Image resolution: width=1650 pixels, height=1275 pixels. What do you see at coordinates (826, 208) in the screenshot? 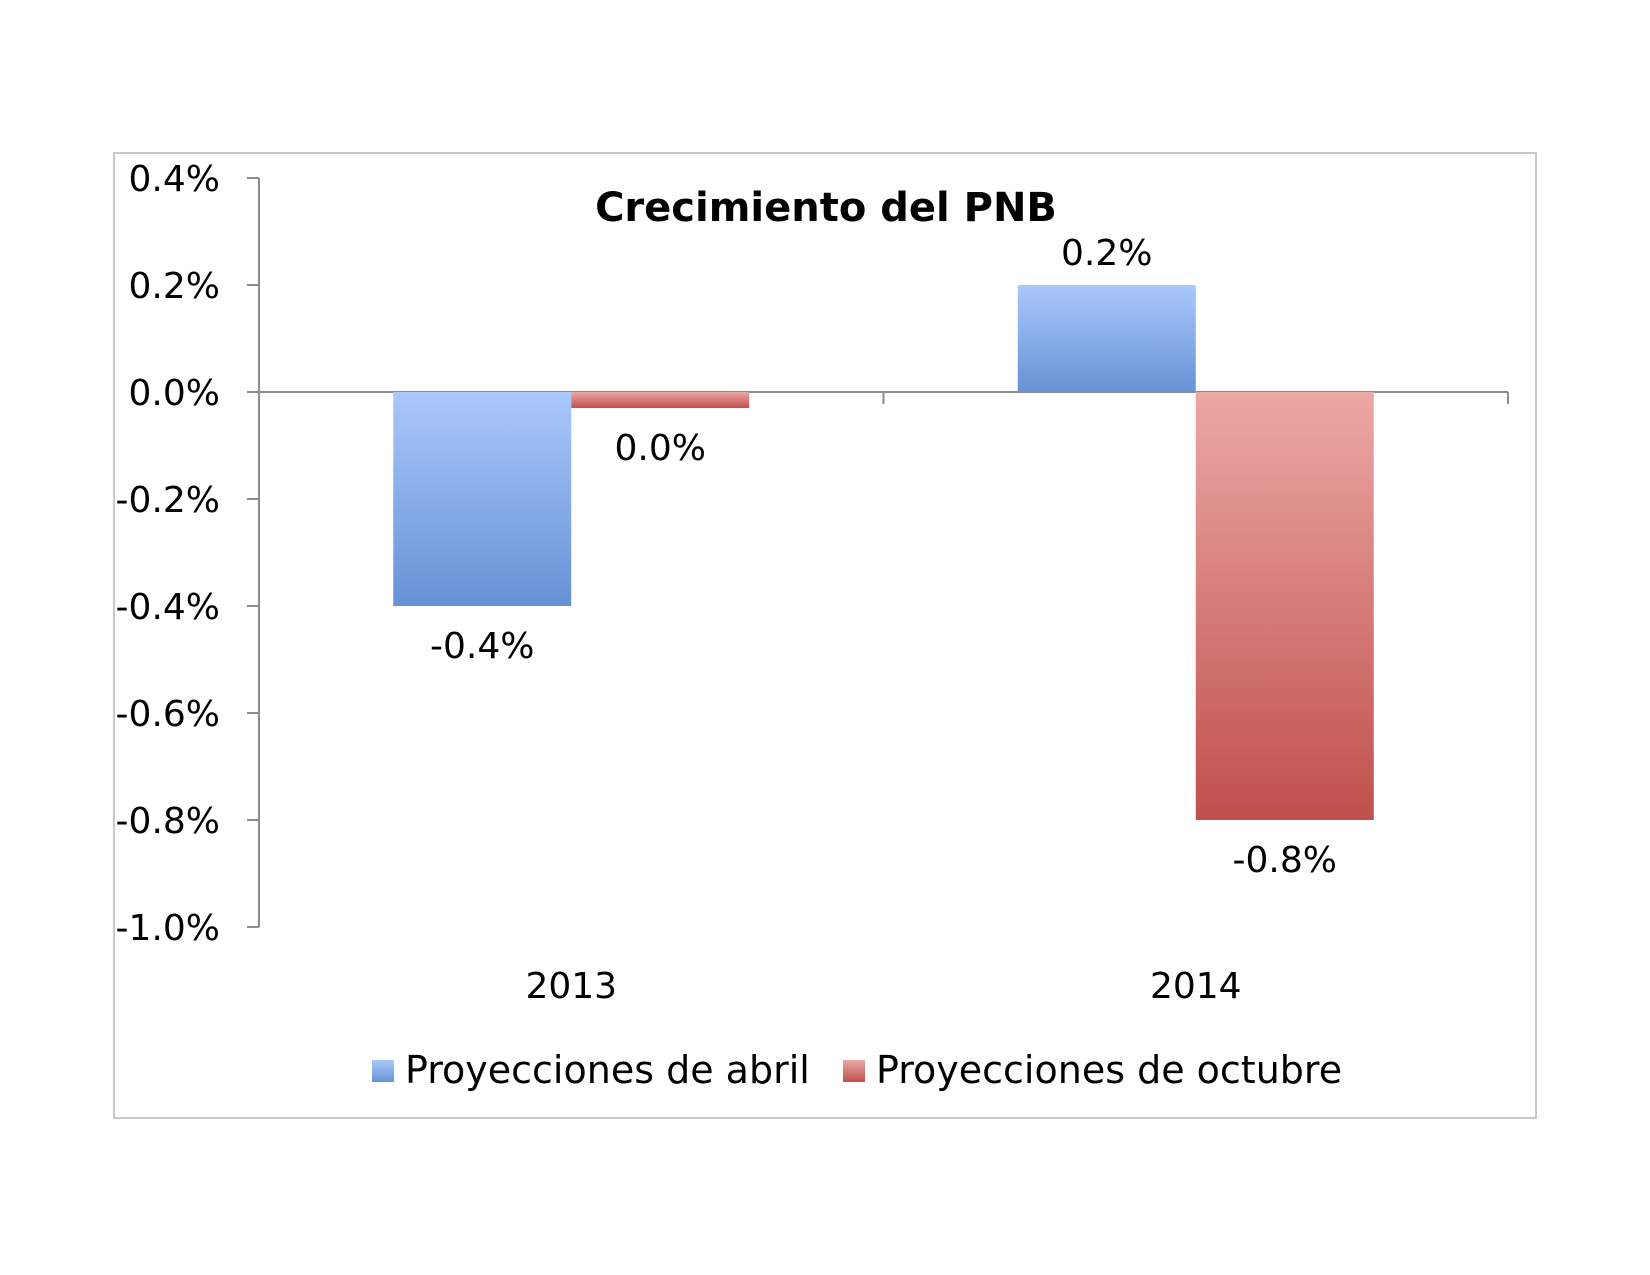
I see `chart-title: Crecimiento del PNB` at bounding box center [826, 208].